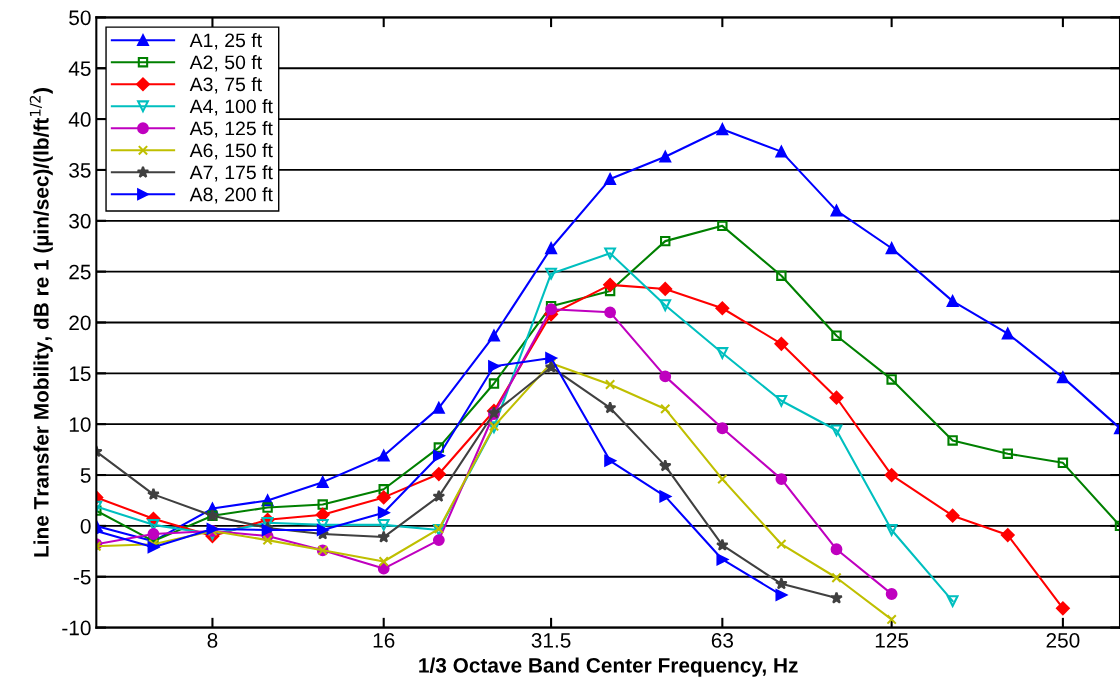 The image size is (1120, 695). I want to click on y-tick-label: -5, so click(82, 577).